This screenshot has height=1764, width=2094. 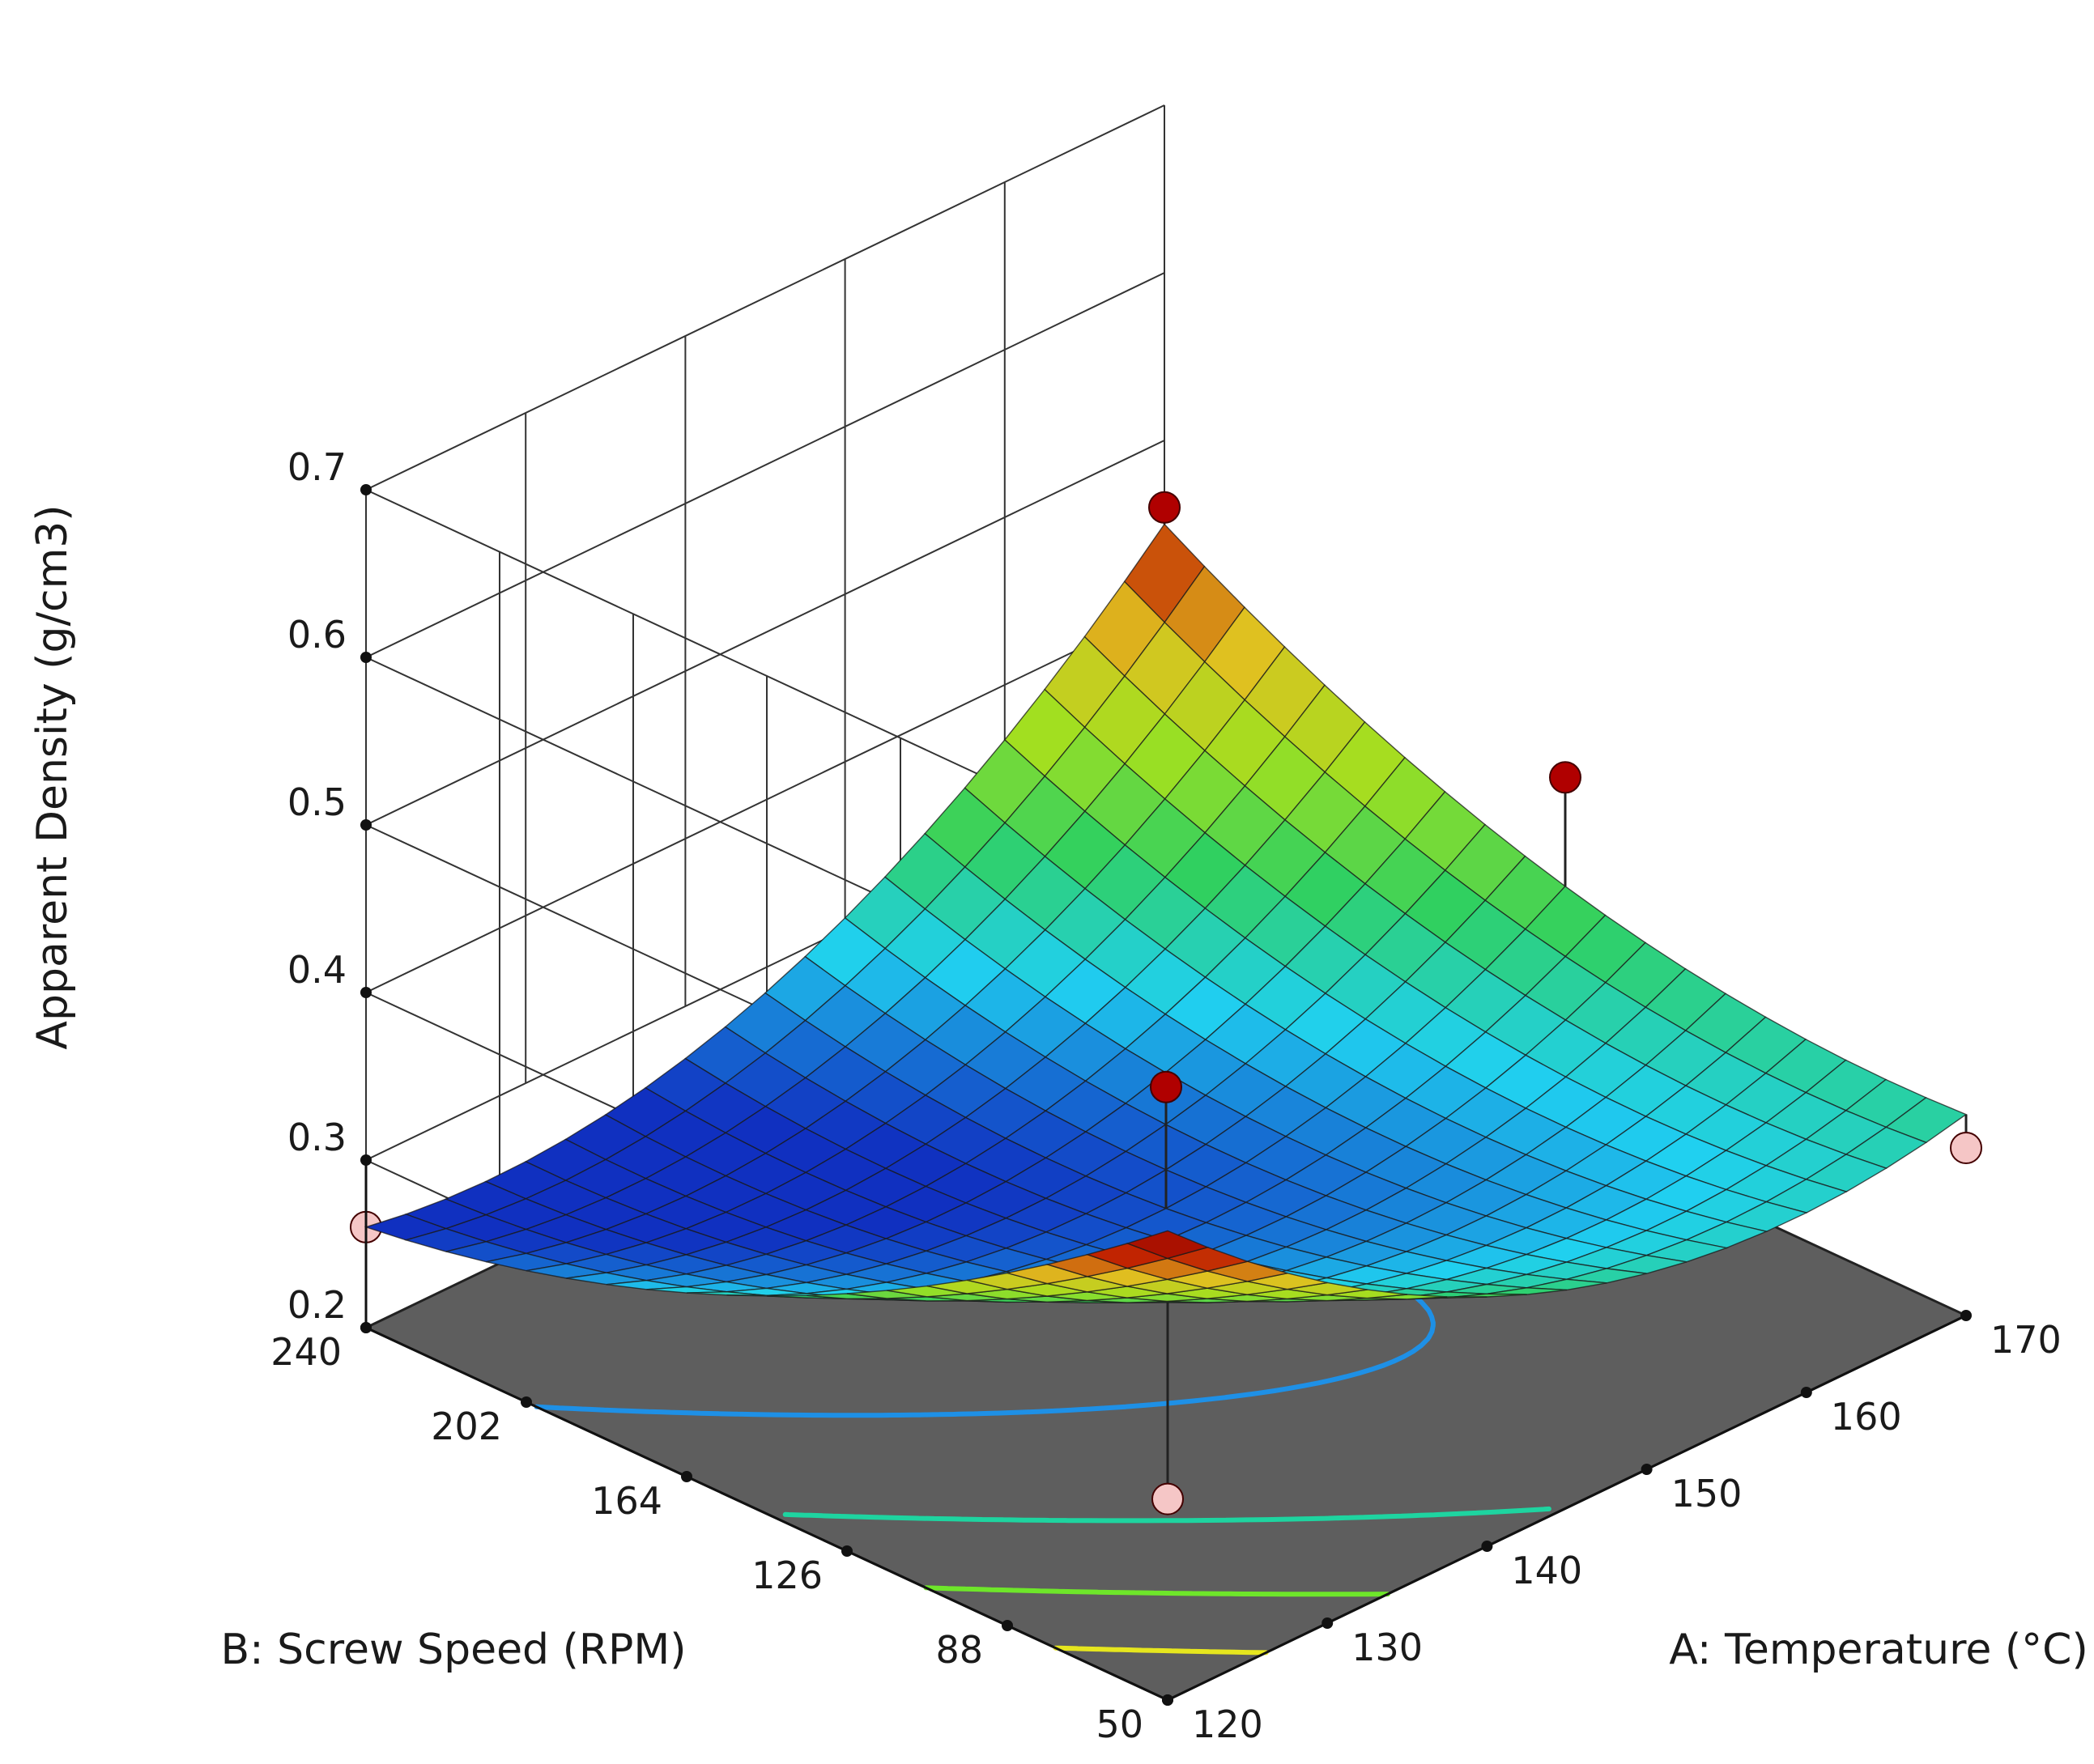 I want to click on b-axis-title: B: Screw Speed (RPM), so click(x=453, y=1650).